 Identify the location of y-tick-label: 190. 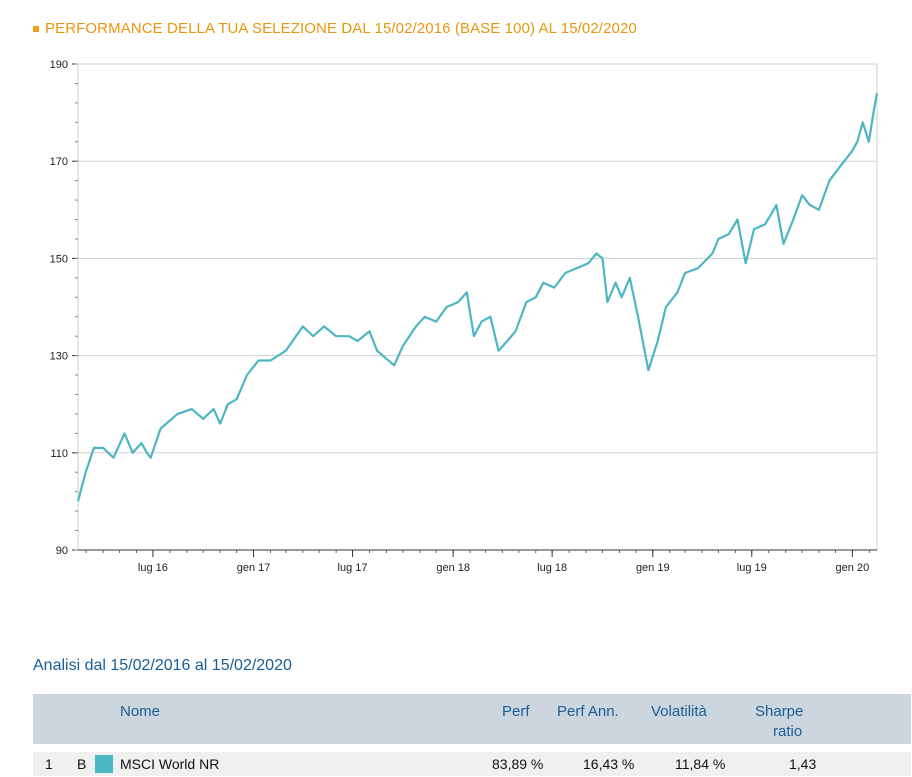
(59, 65).